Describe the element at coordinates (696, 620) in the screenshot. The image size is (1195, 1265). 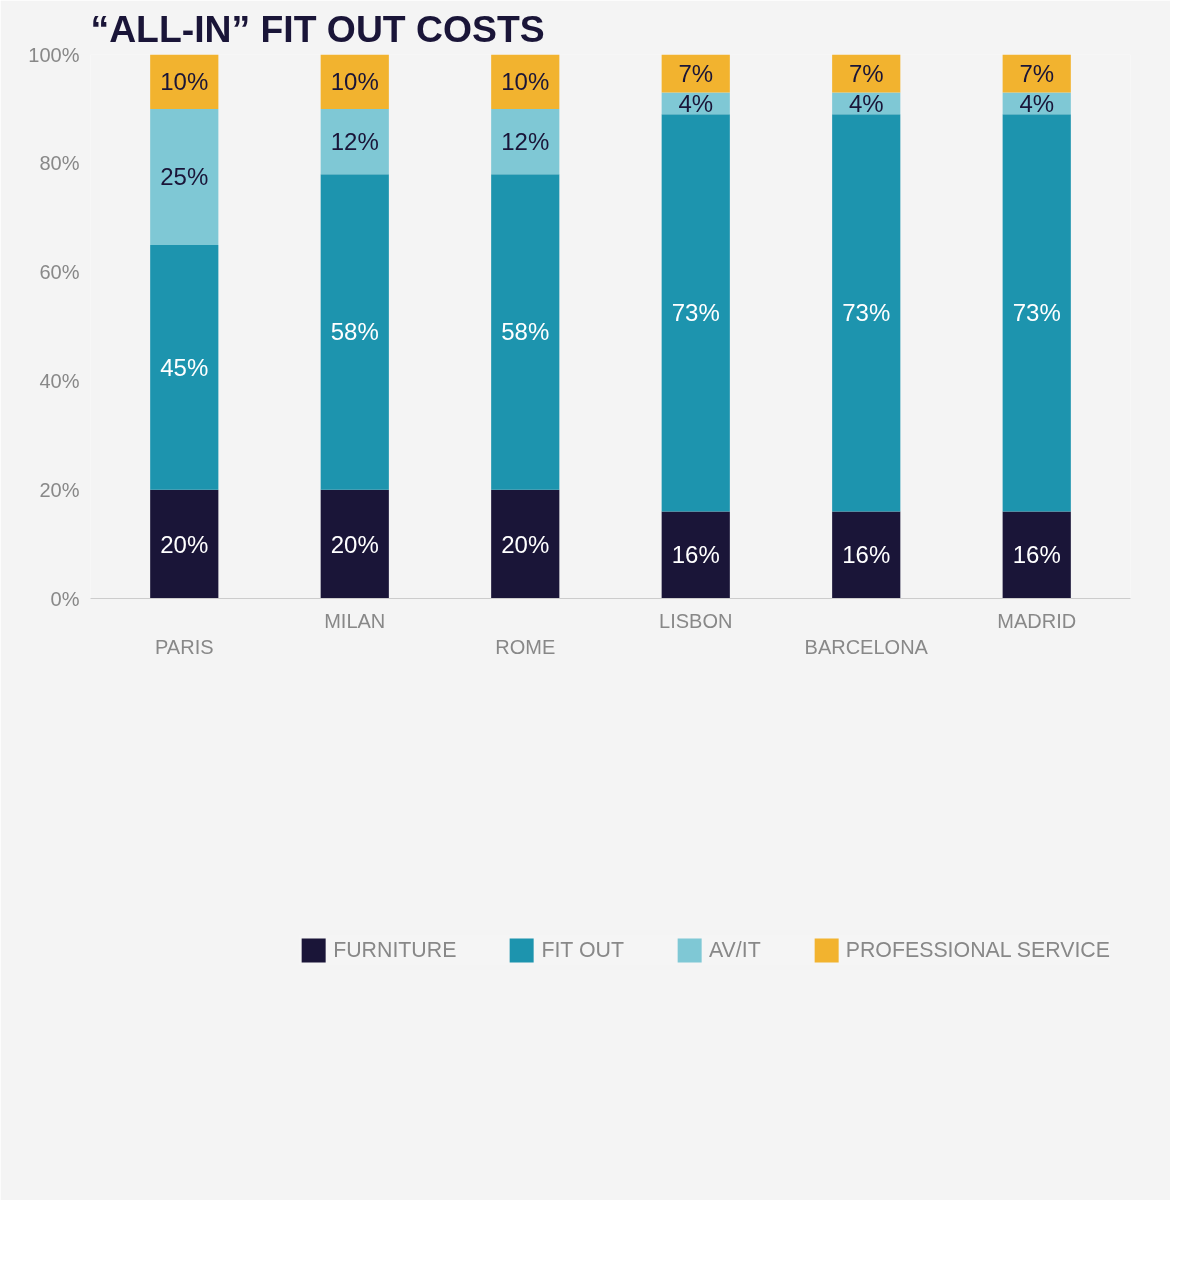
I see `x-tick-label: LISBON` at that location.